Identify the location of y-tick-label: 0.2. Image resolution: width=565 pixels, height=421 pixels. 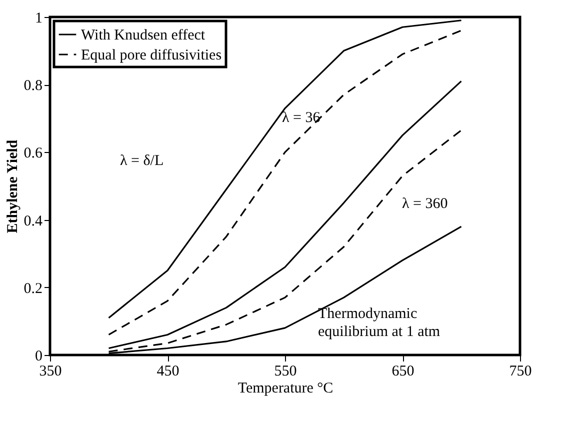
(33, 288).